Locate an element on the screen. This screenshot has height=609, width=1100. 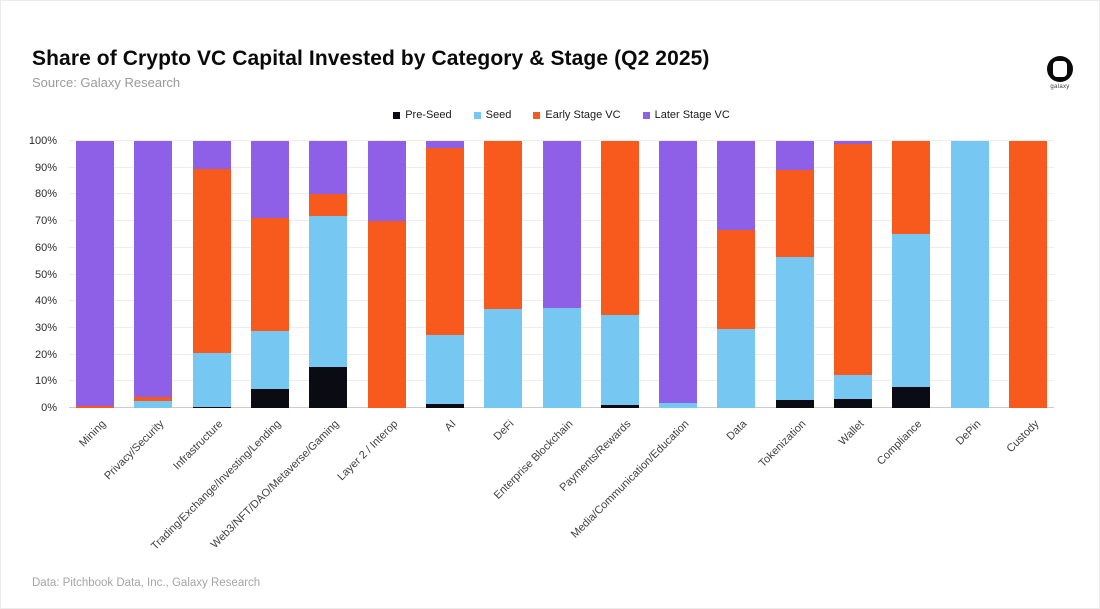
x-axis-label: Privacy/Security is located at coordinates (134, 450).